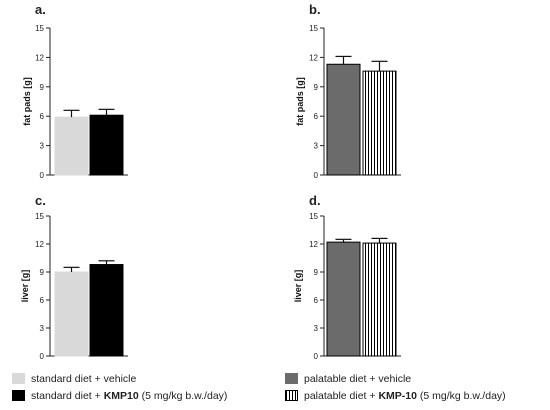 The height and width of the screenshot is (410, 550). I want to click on swatch-black, so click(18, 395).